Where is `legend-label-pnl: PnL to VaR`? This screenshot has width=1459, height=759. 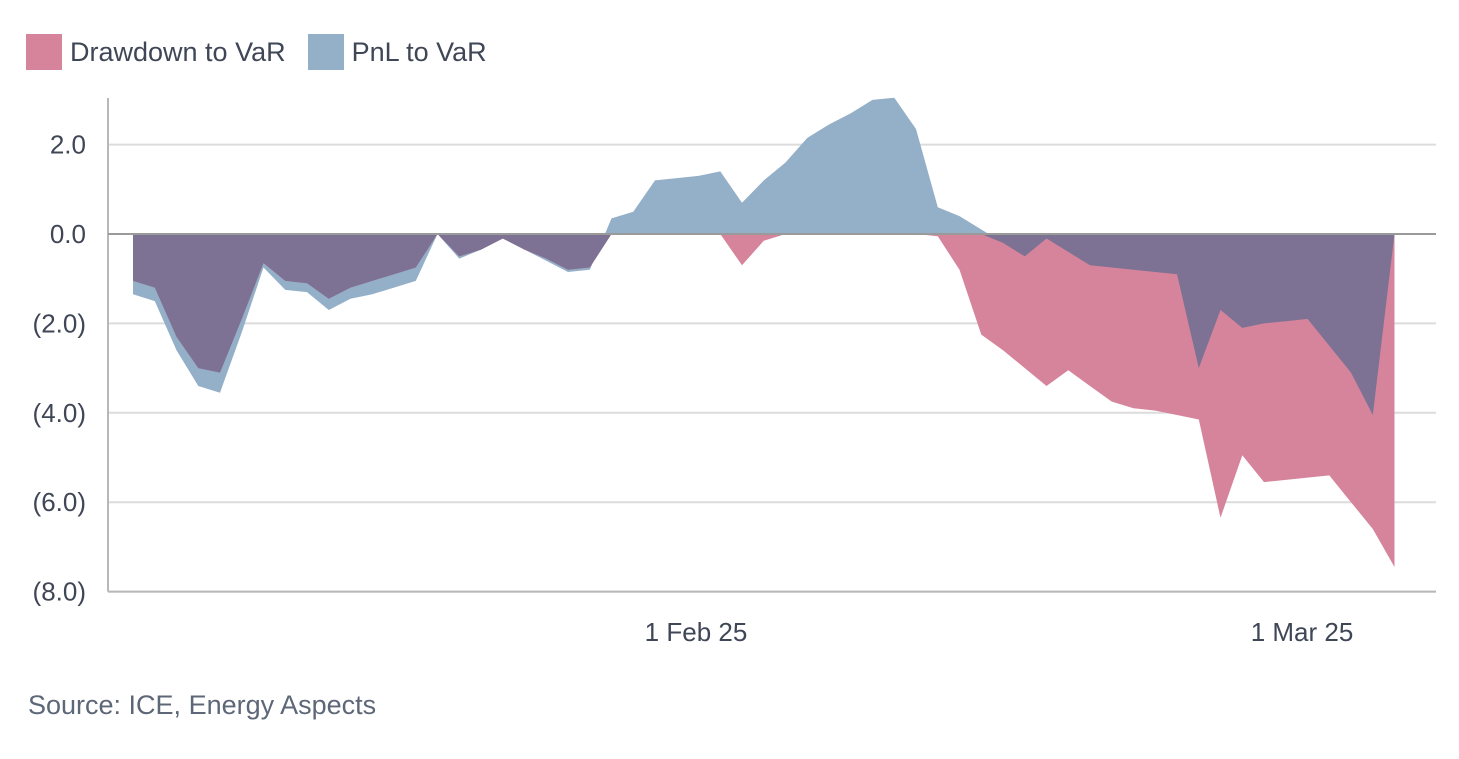
legend-label-pnl: PnL to VaR is located at coordinates (419, 51).